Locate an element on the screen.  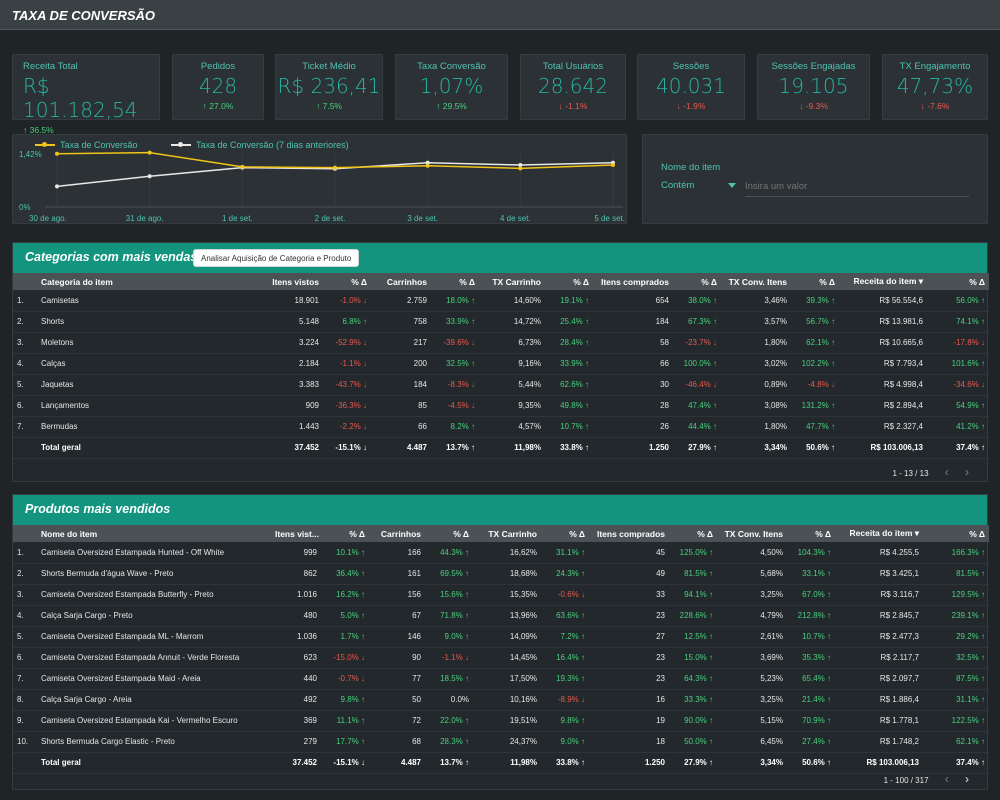
kpi-label: Taxa Conversão is located at coordinates (451, 66).